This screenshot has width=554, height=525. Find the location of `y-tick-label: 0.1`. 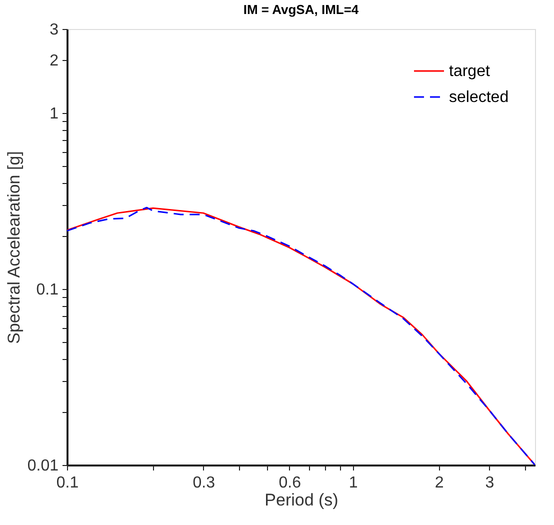

y-tick-label: 0.1 is located at coordinates (47, 289).